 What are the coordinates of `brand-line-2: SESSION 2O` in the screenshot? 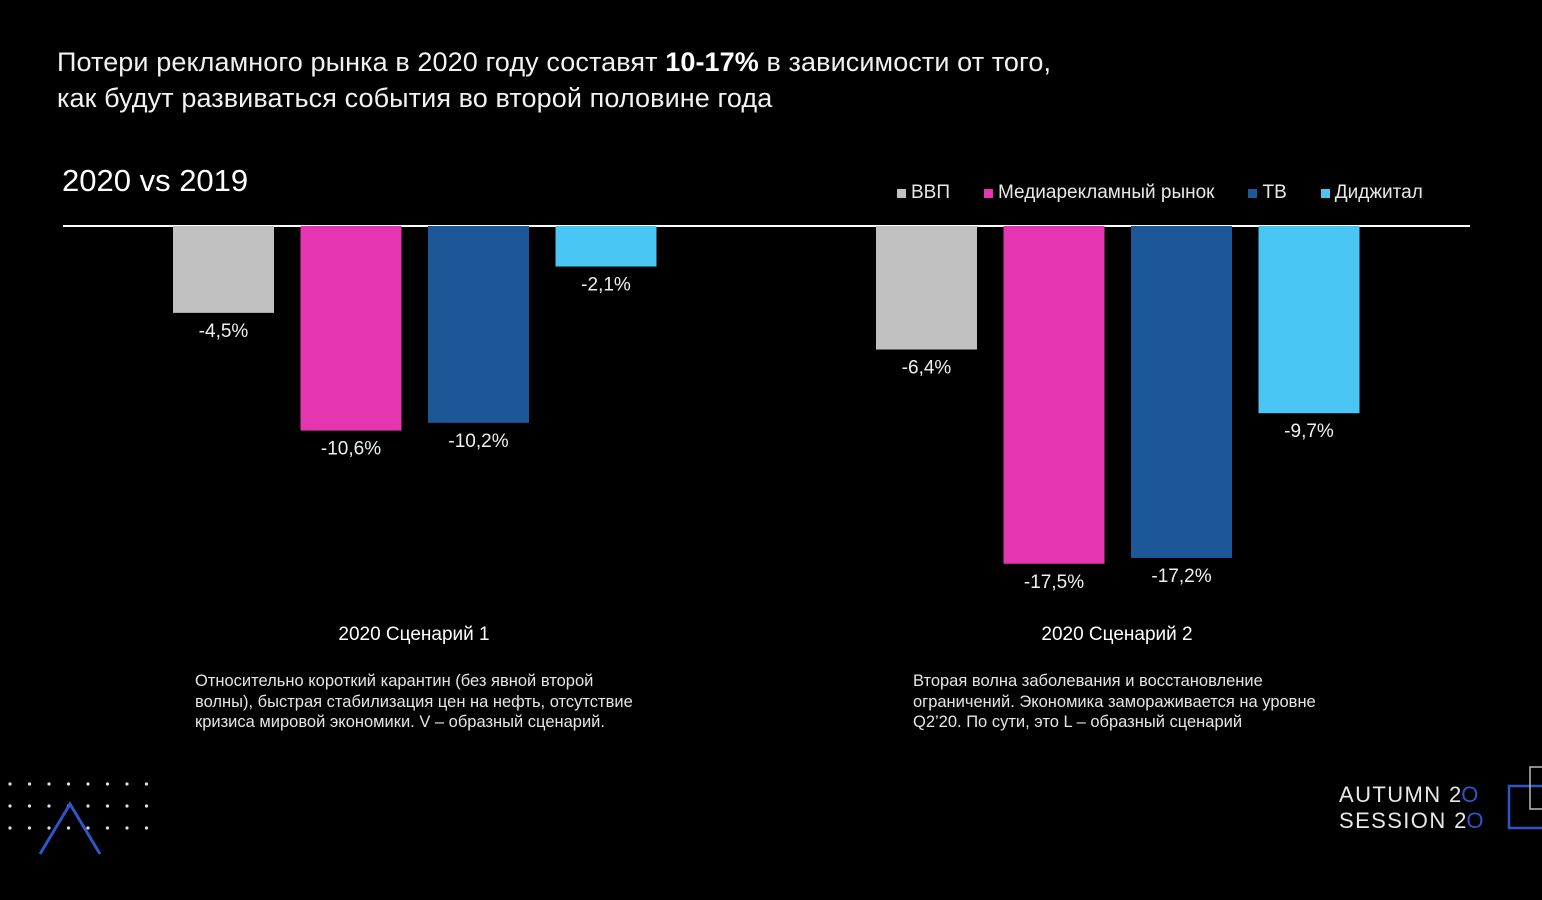 It's located at (1412, 821).